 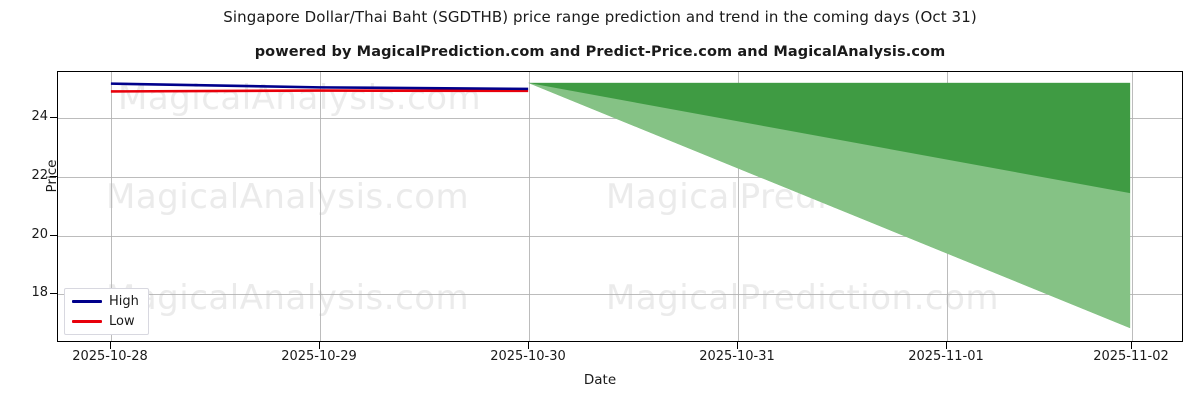 I want to click on x-tick-label-1: 2025-10-29, so click(x=319, y=356).